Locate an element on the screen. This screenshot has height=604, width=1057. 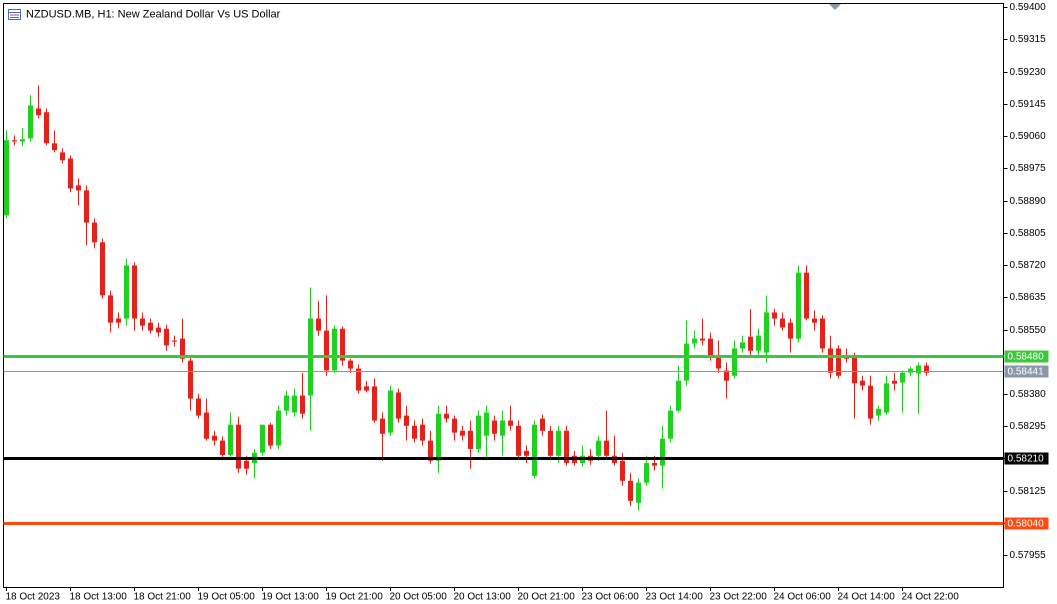
y-tick-label: 0.58380 is located at coordinates (1028, 394).